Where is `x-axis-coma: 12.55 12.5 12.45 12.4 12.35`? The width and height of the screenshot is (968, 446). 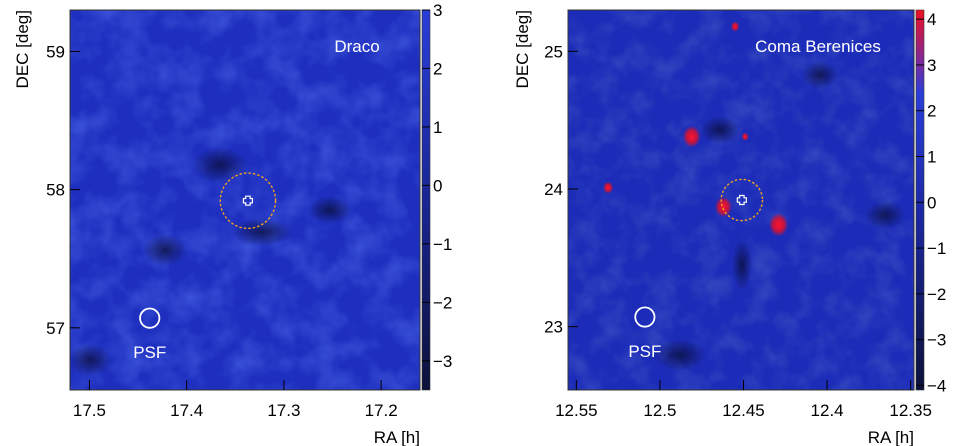 x-axis-coma: 12.55 12.5 12.45 12.4 12.35 is located at coordinates (743, 400).